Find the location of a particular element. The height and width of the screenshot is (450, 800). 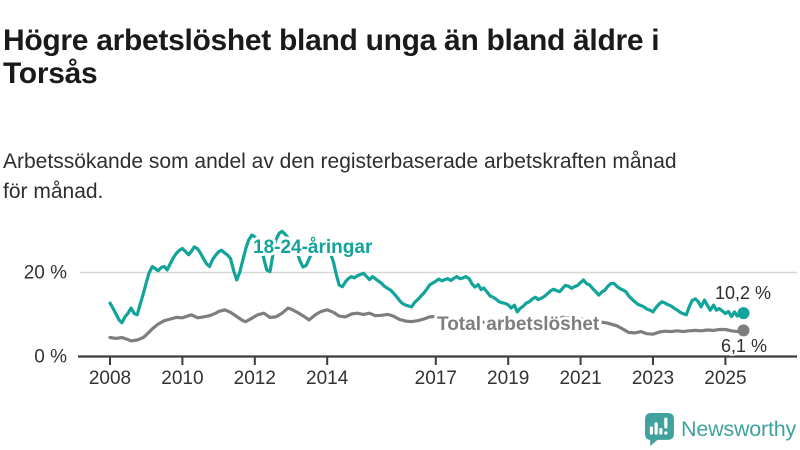

newsworthy-logo: Newsworthy is located at coordinates (720, 429).